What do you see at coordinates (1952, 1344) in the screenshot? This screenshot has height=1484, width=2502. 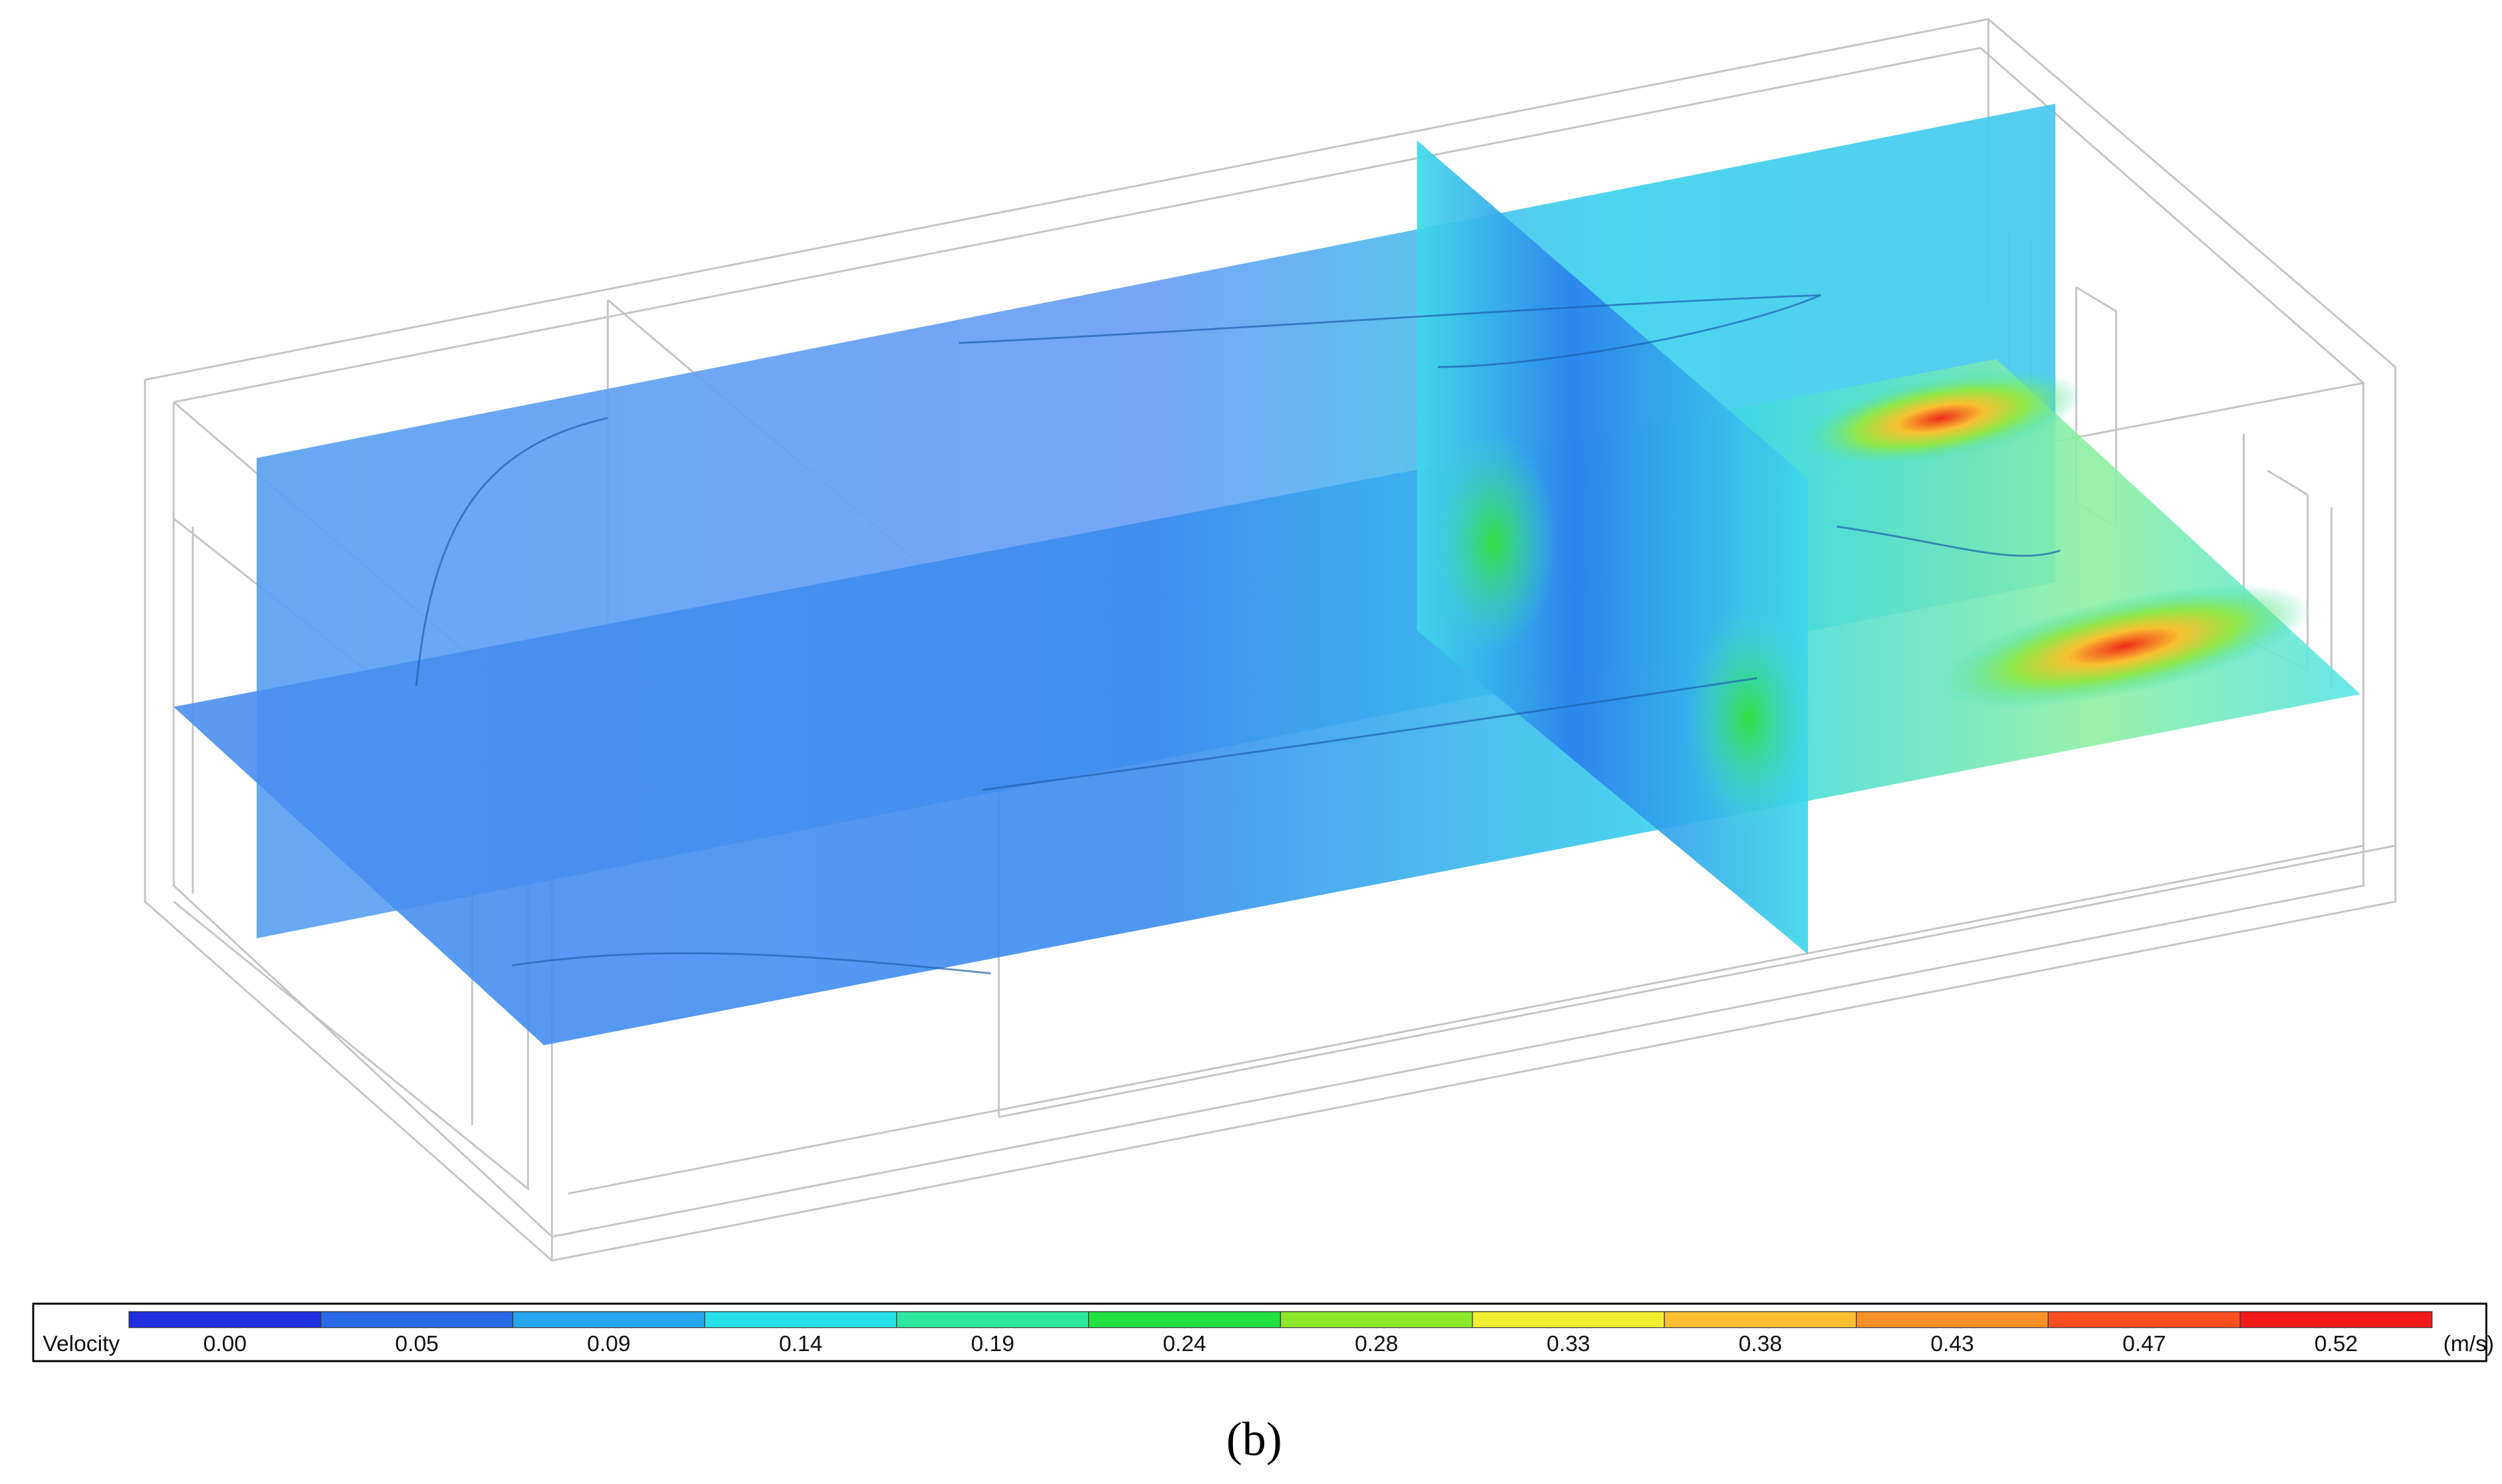 I see `legend-tick-label: 0.43` at bounding box center [1952, 1344].